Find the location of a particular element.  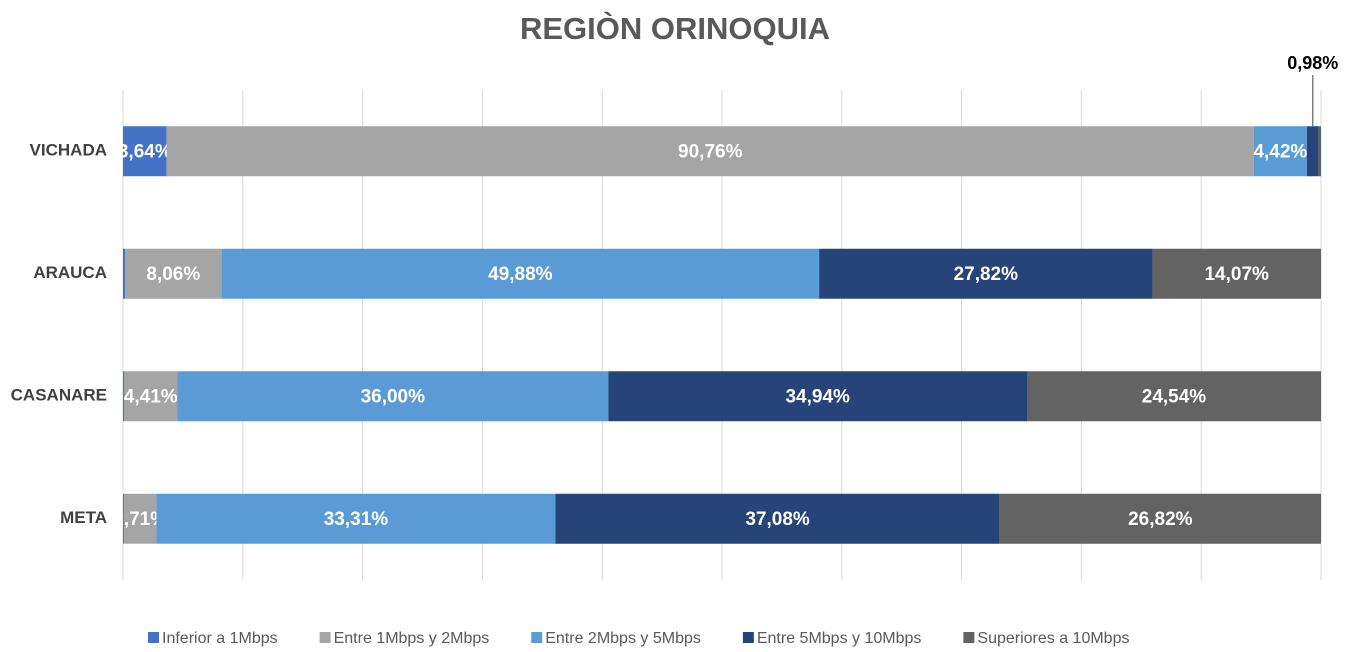

data-label: 3,64% is located at coordinates (145, 151).